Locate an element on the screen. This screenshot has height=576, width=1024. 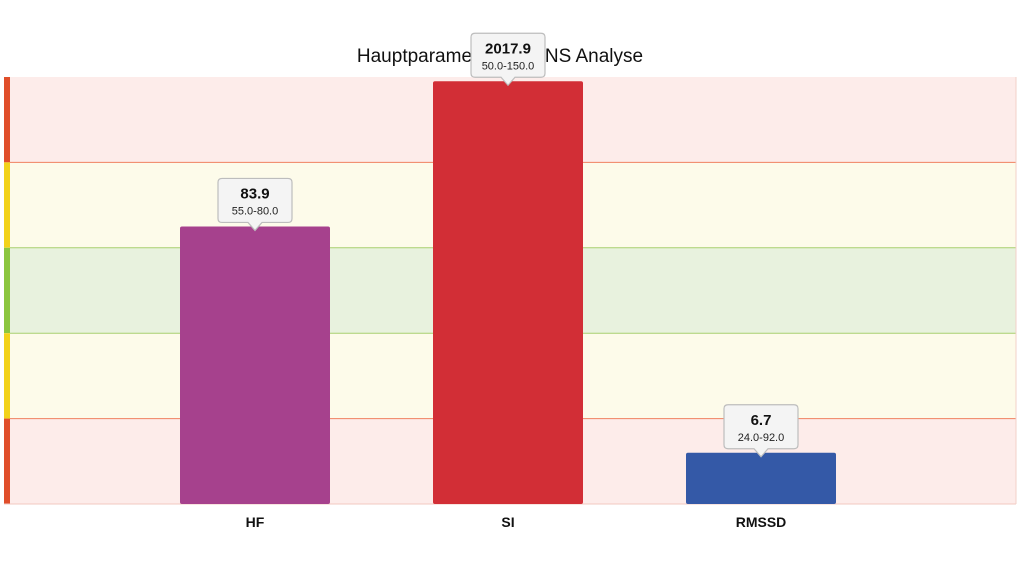
value-label-hf: 83.9 is located at coordinates (254, 193).